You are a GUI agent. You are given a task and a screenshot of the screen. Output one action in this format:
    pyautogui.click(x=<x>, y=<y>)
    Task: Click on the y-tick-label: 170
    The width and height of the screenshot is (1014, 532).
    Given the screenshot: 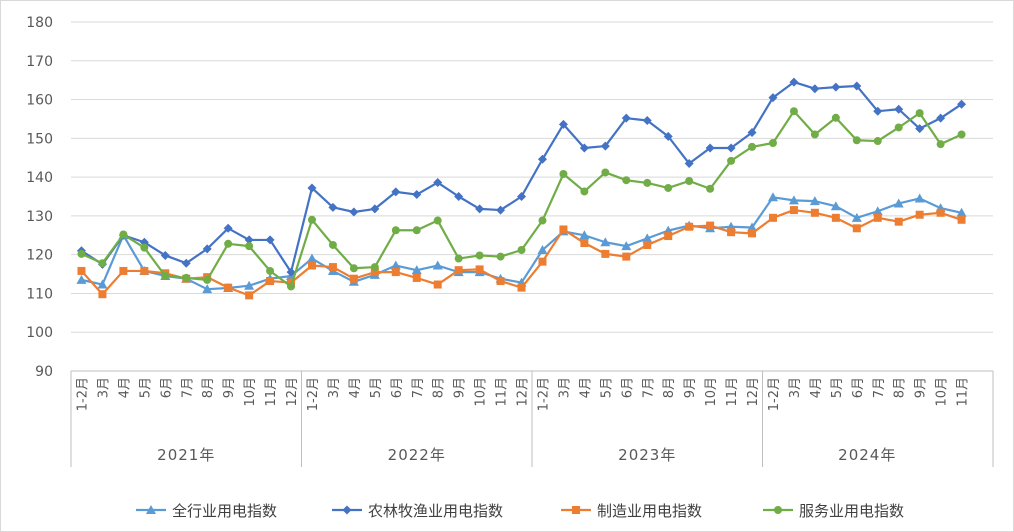 What is the action you would take?
    pyautogui.click(x=39, y=62)
    